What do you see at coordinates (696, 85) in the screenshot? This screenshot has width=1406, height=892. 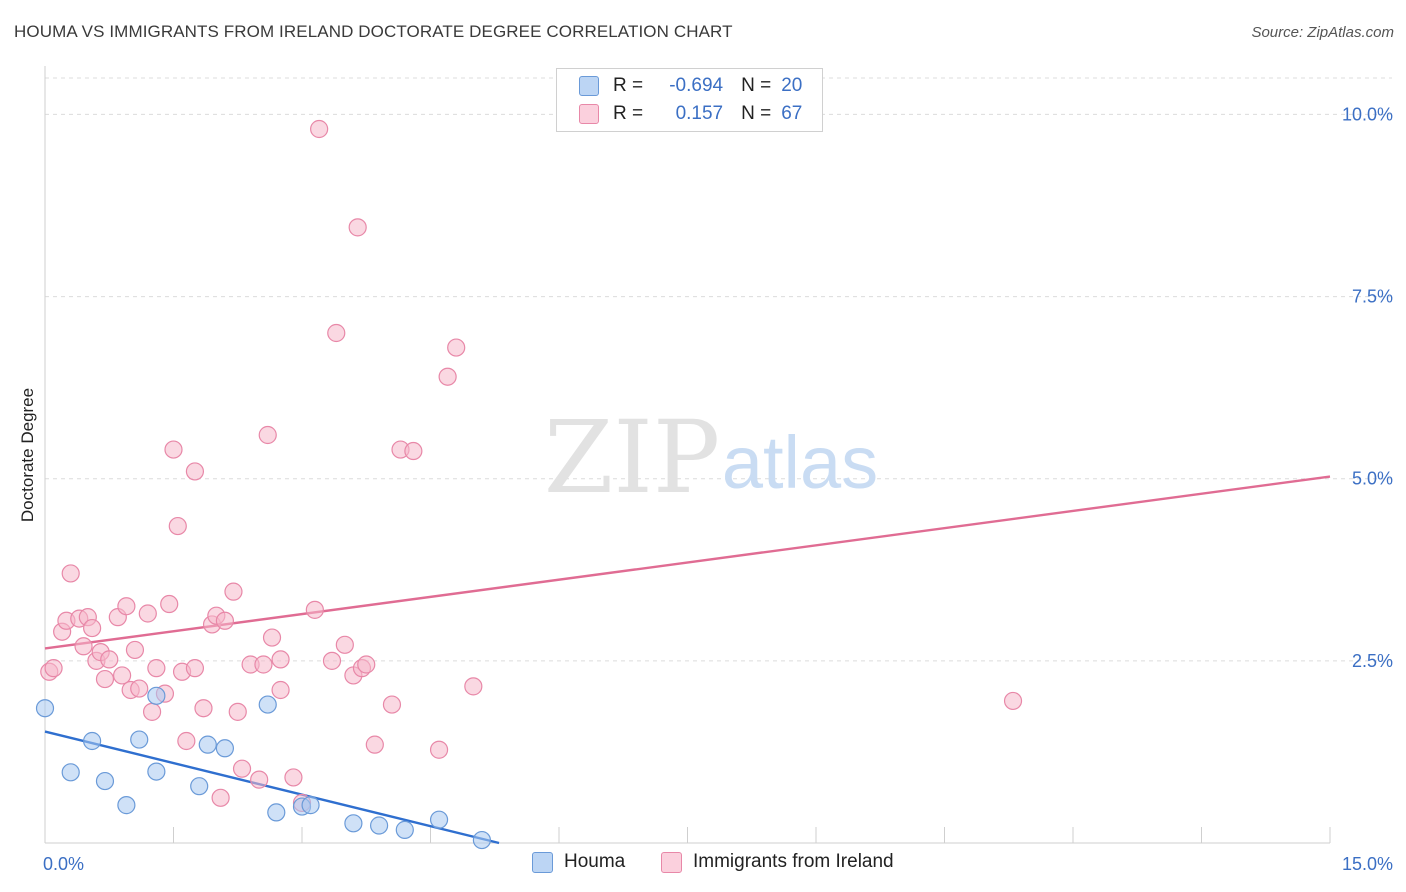 I see `r-value: -0.694` at bounding box center [696, 85].